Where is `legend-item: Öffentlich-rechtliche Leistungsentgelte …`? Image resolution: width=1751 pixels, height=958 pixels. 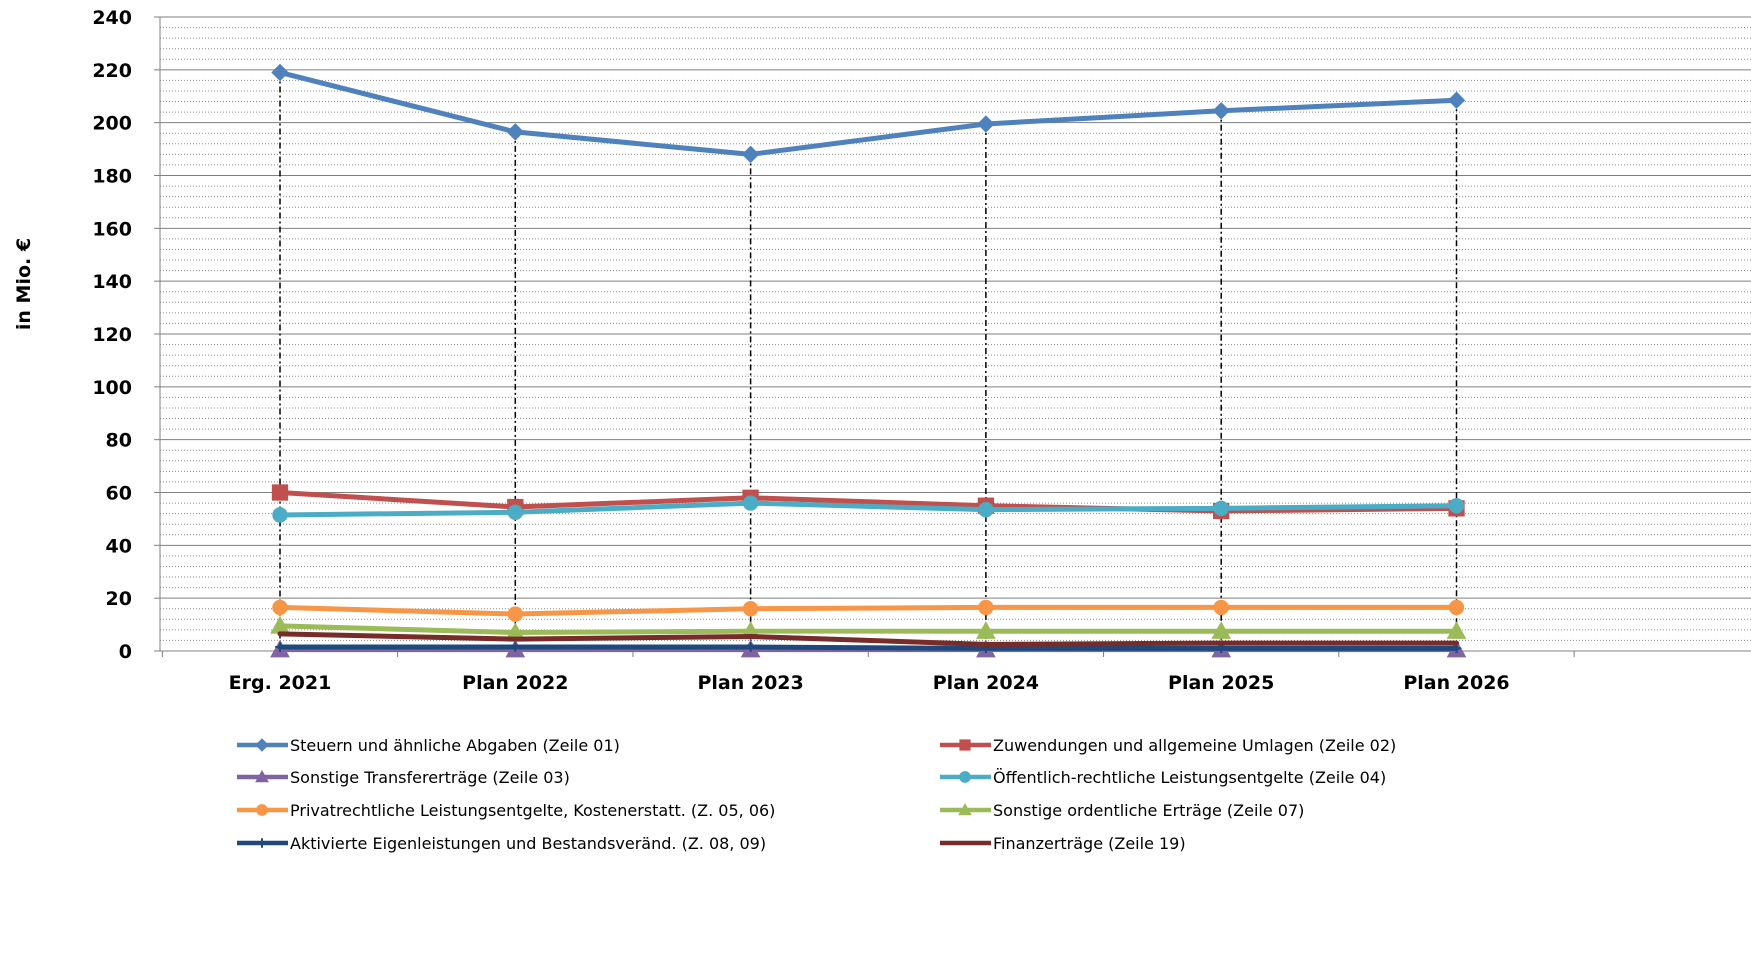 legend-item: Öffentlich-rechtliche Leistungsentgelte … is located at coordinates (1163, 777).